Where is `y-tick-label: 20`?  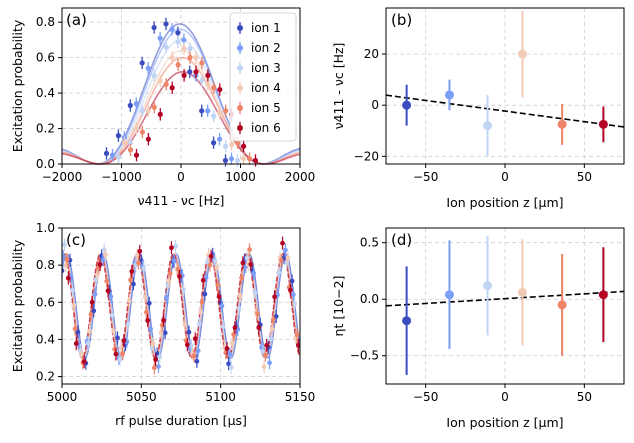 y-tick-label: 20 is located at coordinates (371, 54).